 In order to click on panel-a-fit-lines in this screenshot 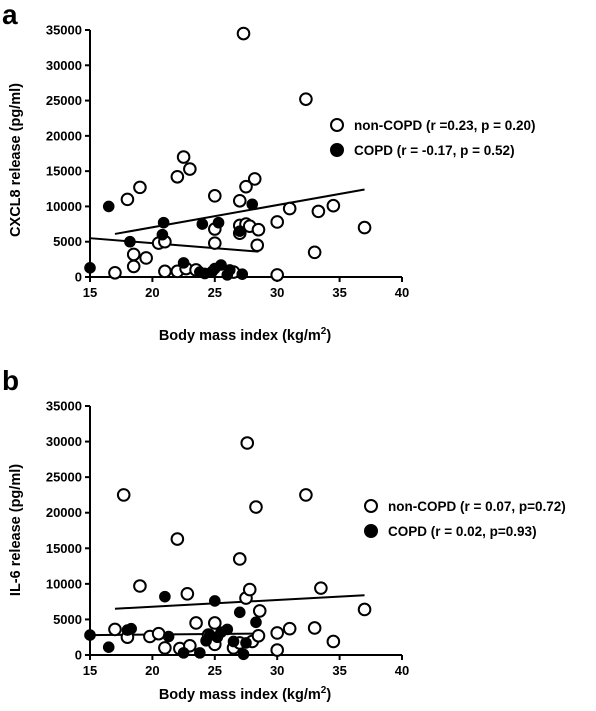, I will do `click(227, 220)`.